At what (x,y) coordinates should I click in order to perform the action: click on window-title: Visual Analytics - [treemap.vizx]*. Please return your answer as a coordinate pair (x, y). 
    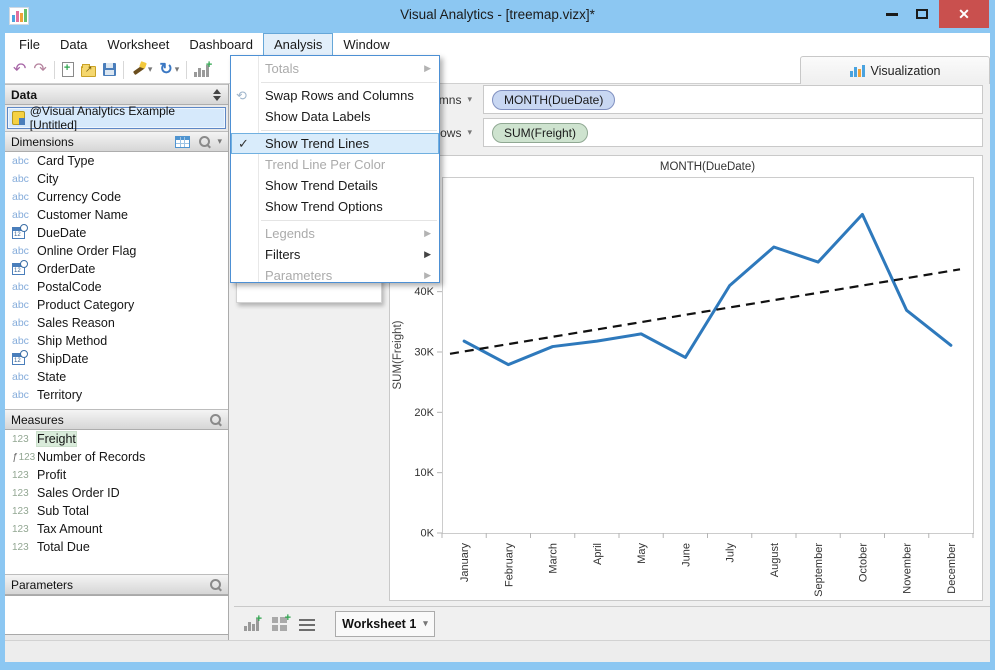
    Looking at the image, I should click on (497, 14).